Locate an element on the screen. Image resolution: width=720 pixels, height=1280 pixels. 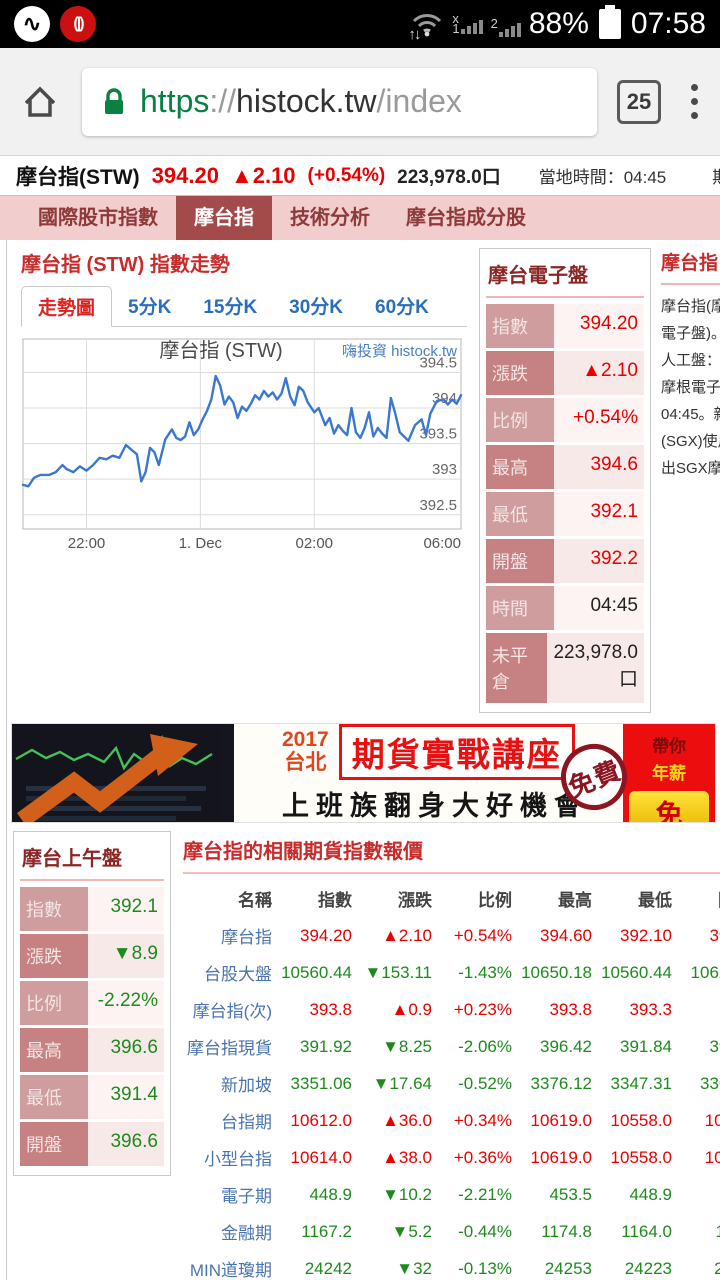
table-row: 摩台指現貨 391.92 ▼8.25 -2.06% 396.42 391.84 394.6 is located at coordinates (451, 1046).